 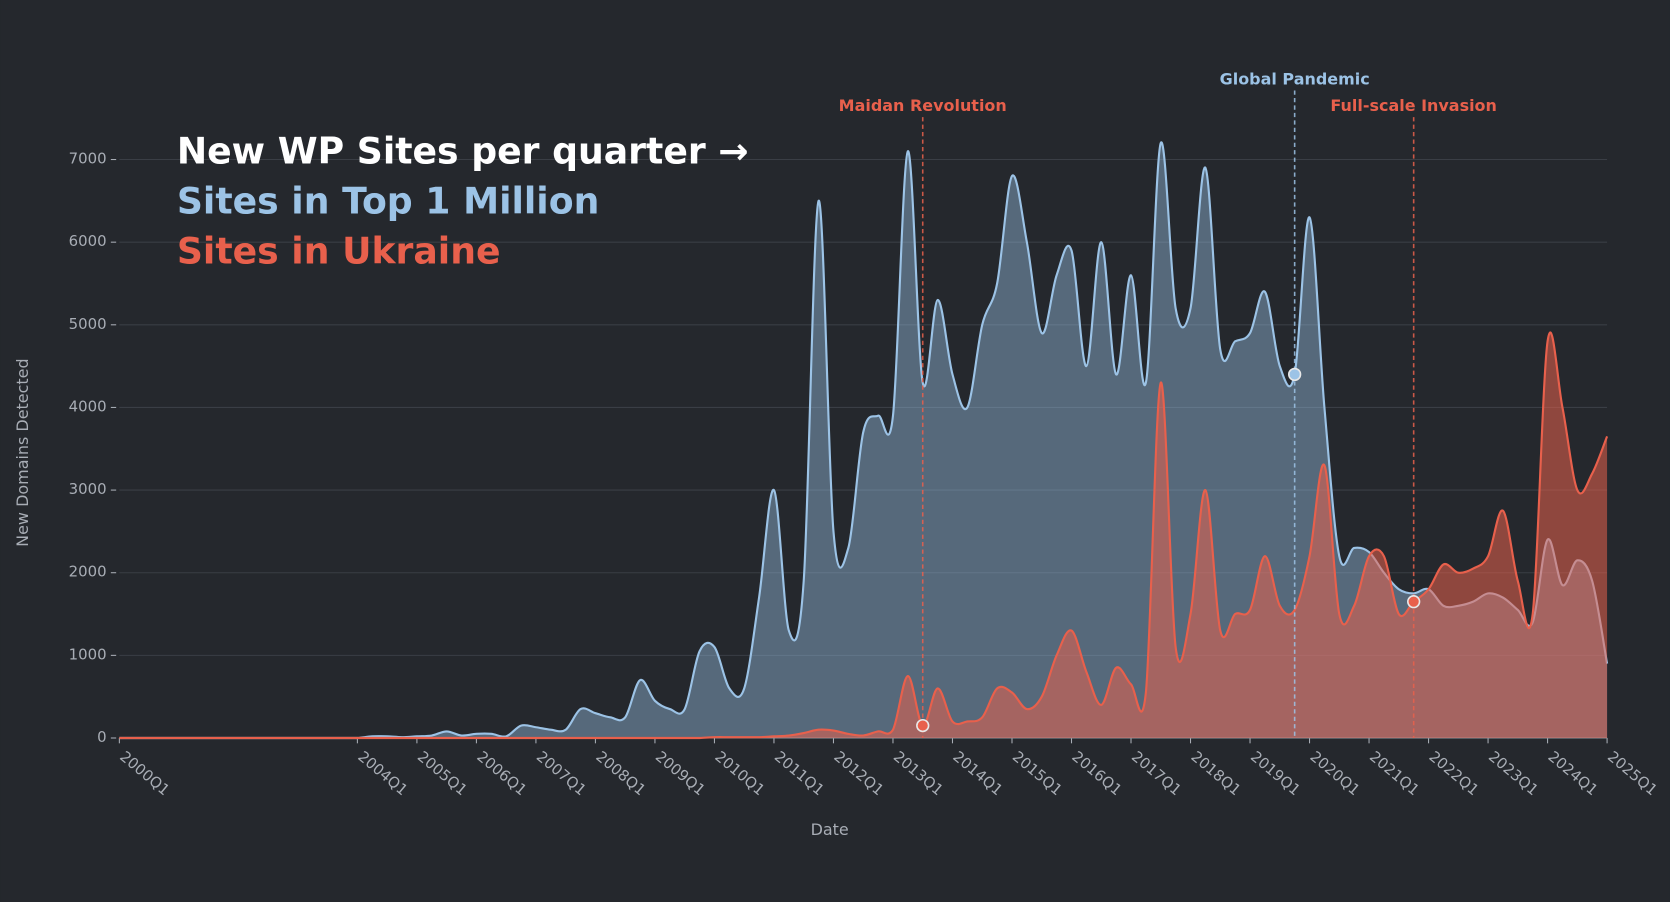 I want to click on chart-title: New WP Sites per quarter →, so click(x=463, y=150).